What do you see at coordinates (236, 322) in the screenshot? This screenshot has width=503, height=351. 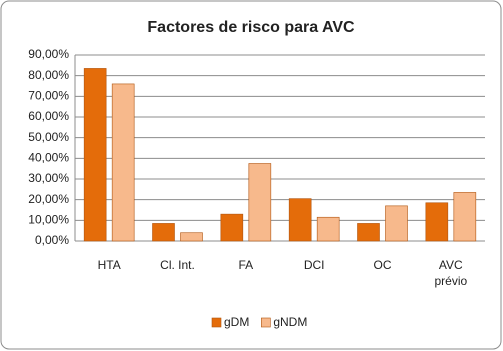 I see `legend-label: gDM` at bounding box center [236, 322].